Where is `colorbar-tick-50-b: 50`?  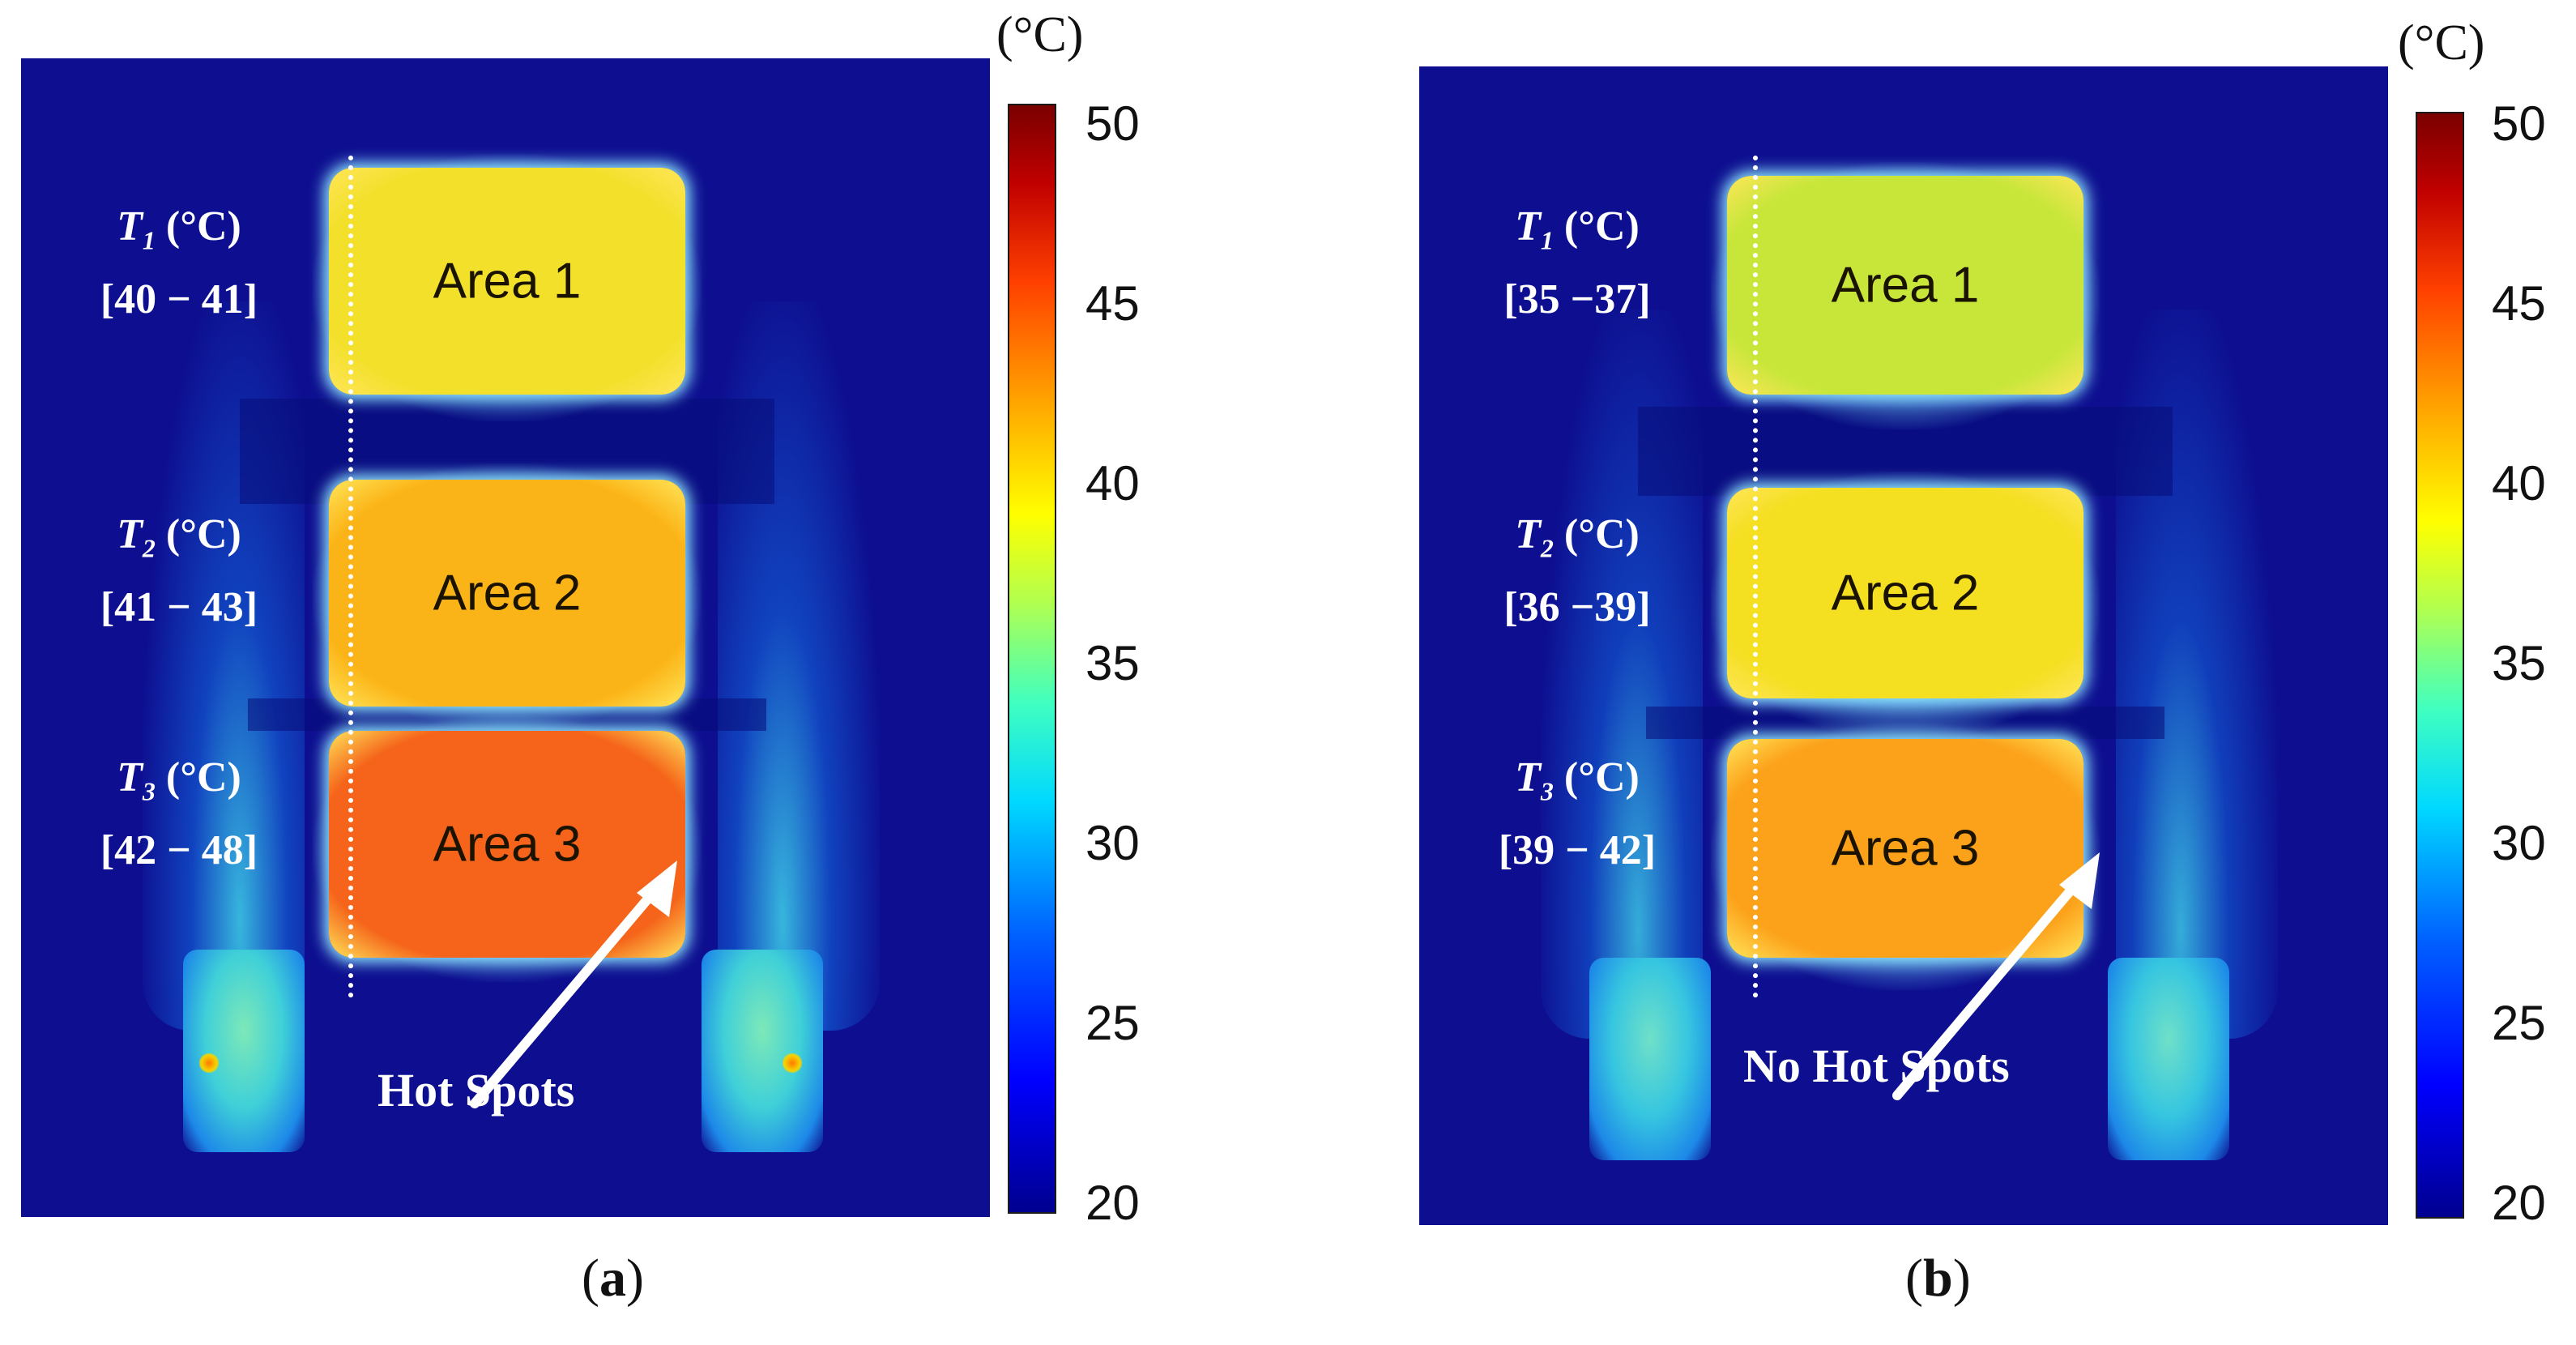
colorbar-tick-50-b: 50 is located at coordinates (2519, 123).